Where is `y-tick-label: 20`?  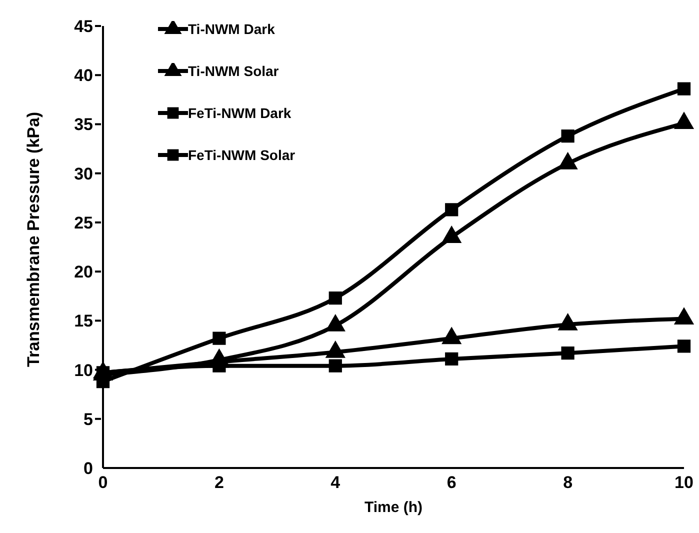
y-tick-label: 20 is located at coordinates (83, 272).